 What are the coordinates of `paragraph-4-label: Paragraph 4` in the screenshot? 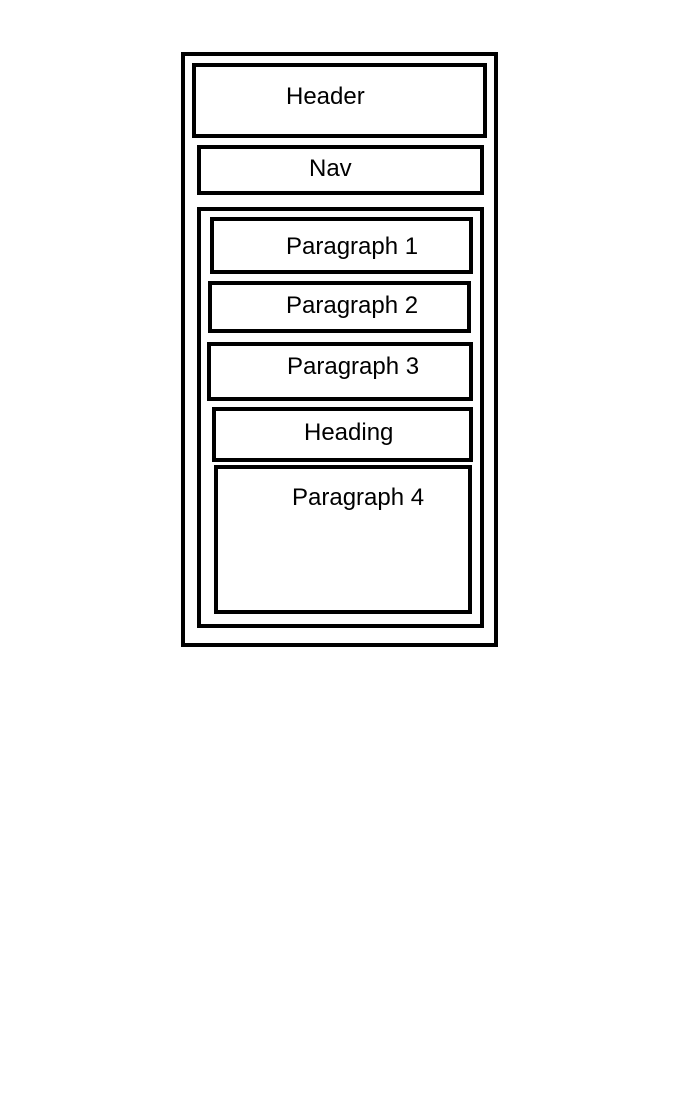 It's located at (358, 497).